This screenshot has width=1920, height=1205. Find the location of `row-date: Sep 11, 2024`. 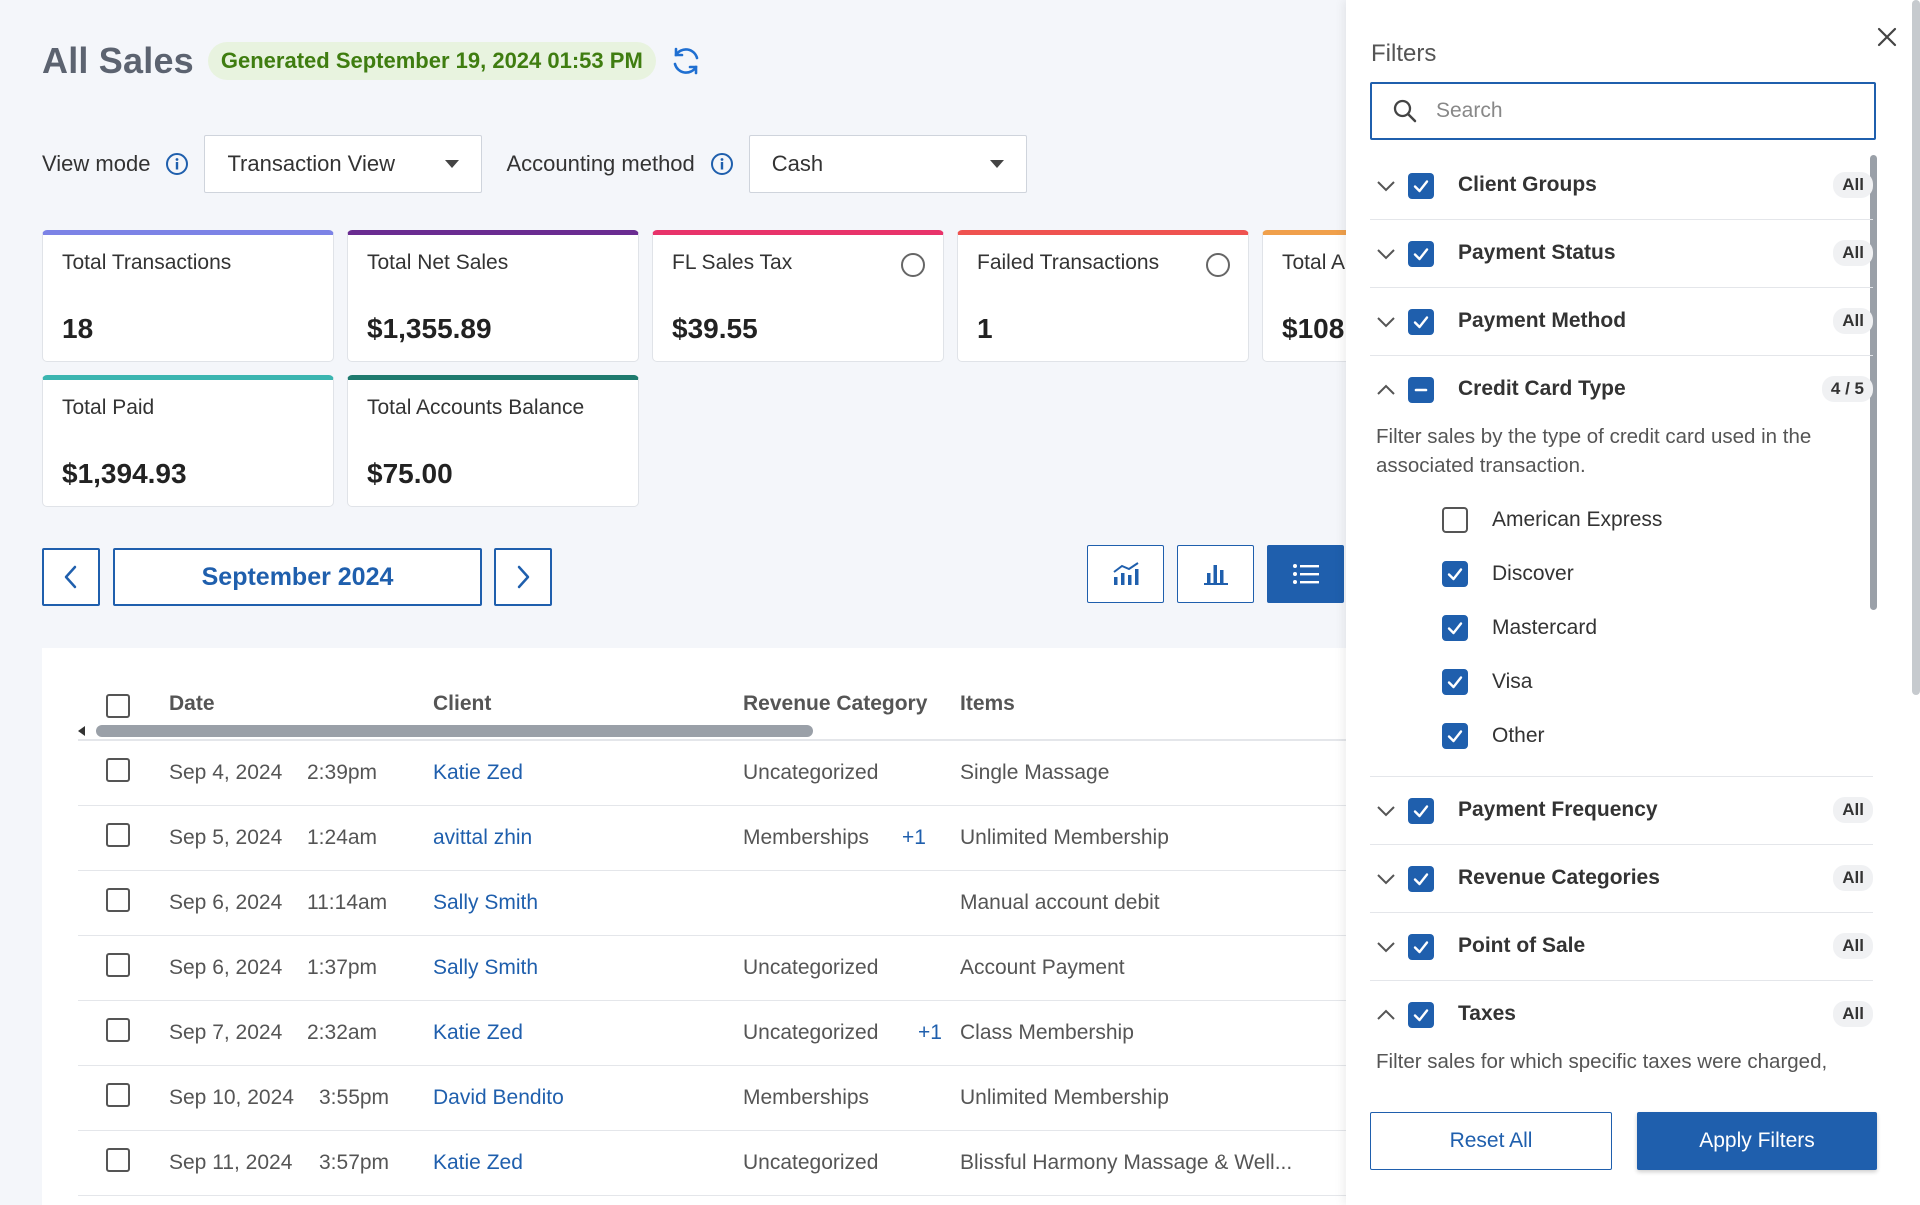

row-date: Sep 11, 2024 is located at coordinates (231, 1162).